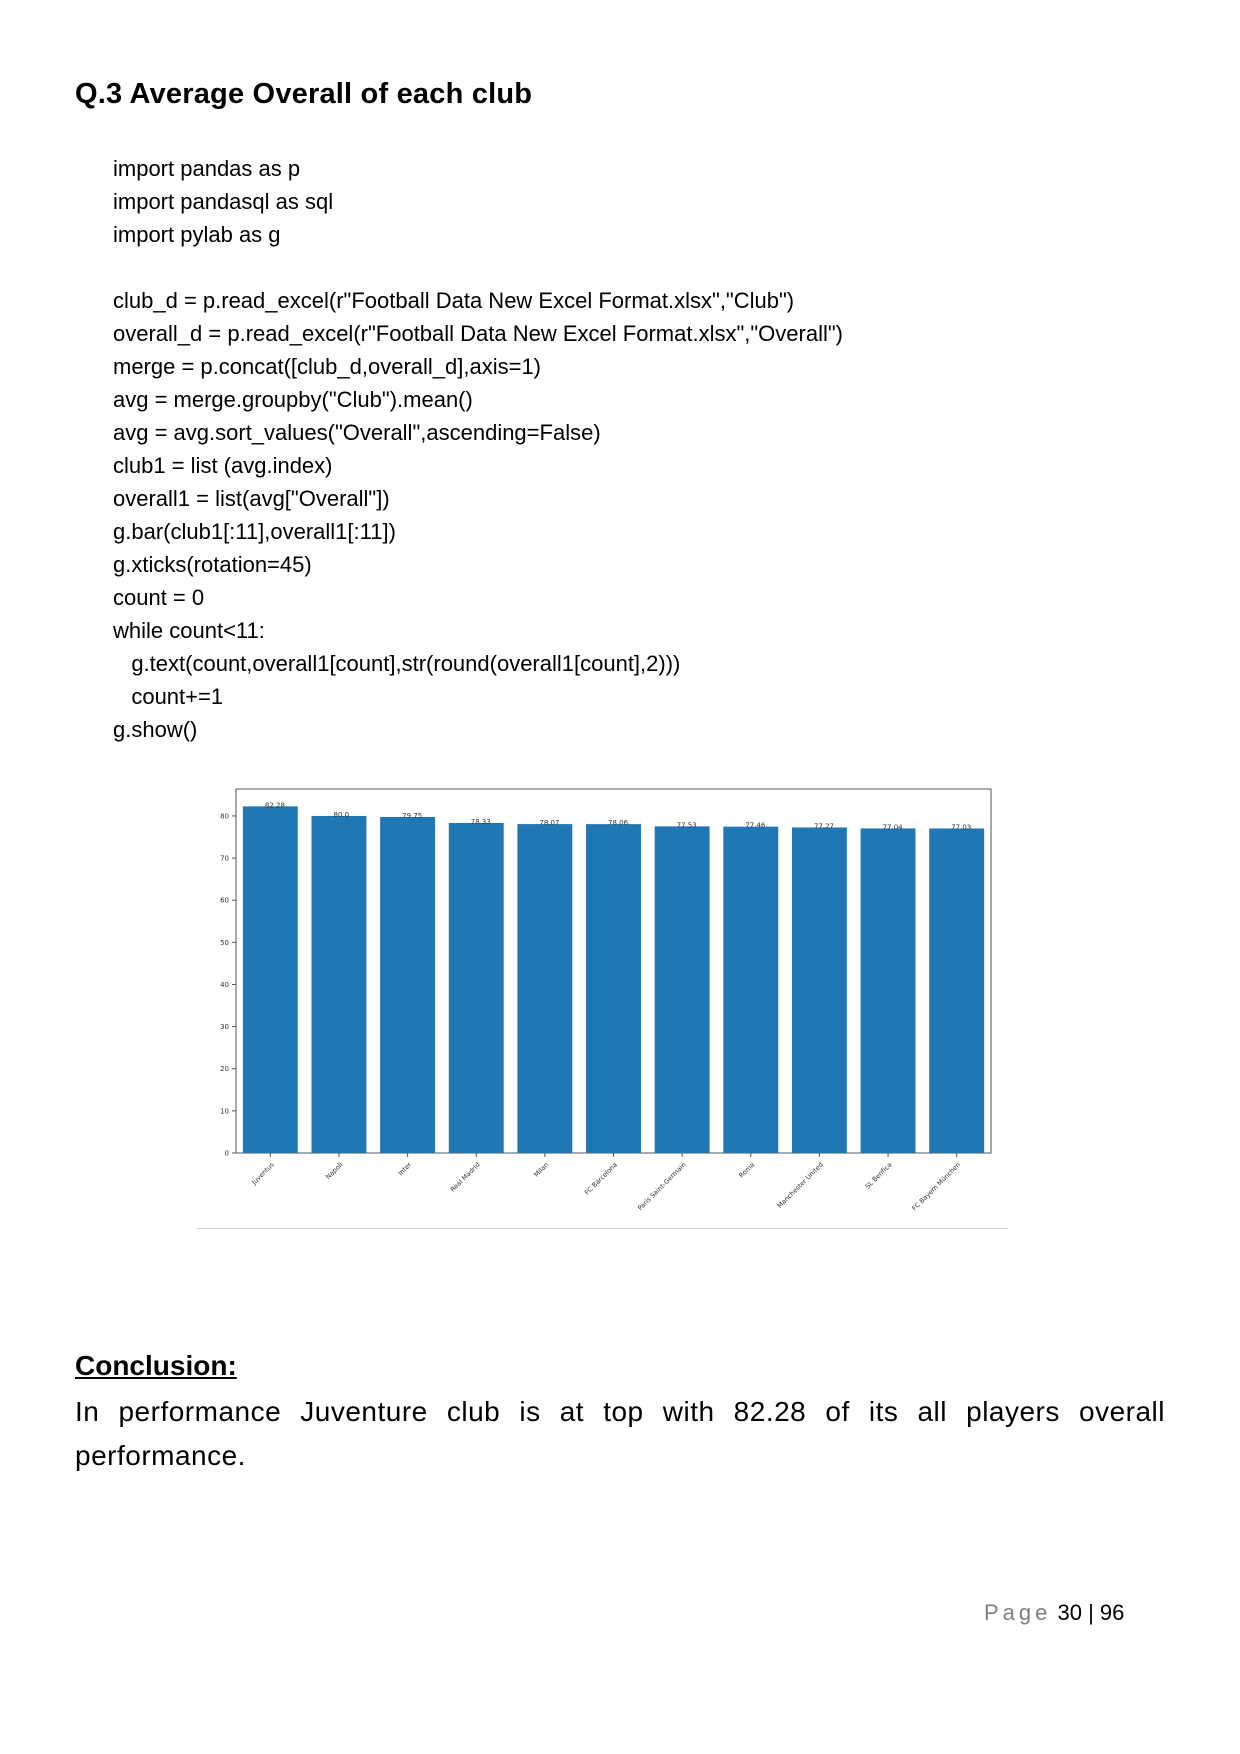 The width and height of the screenshot is (1240, 1754). What do you see at coordinates (342, 815) in the screenshot?
I see `data-label: 80.0` at bounding box center [342, 815].